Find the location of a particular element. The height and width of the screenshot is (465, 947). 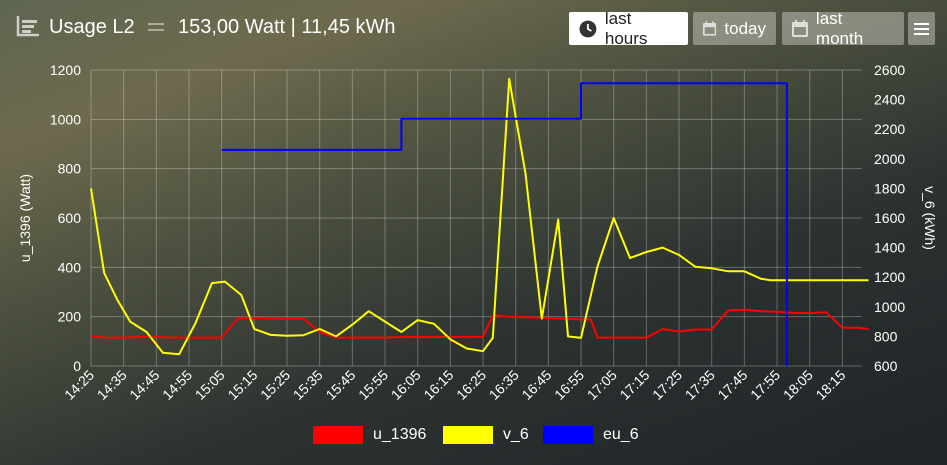

y-left-tick-label: 800 is located at coordinates (70, 169).